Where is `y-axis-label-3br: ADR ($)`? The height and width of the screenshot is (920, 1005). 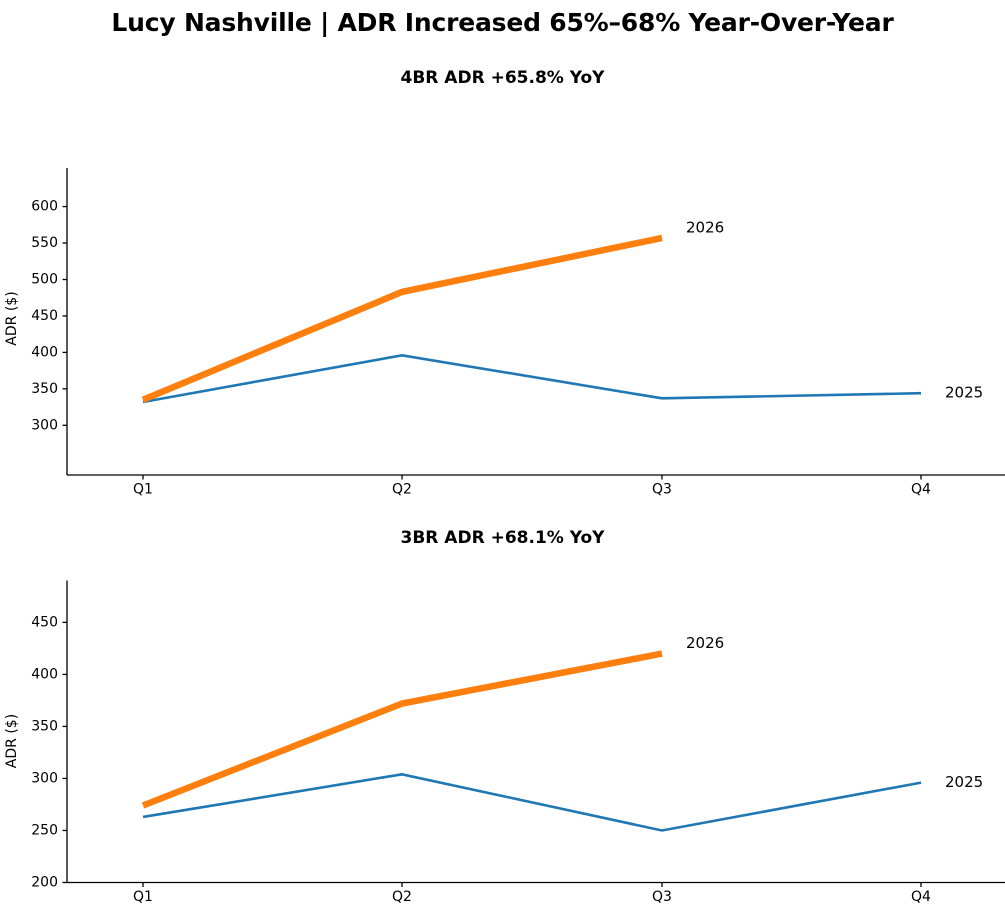 y-axis-label-3br: ADR ($) is located at coordinates (12, 741).